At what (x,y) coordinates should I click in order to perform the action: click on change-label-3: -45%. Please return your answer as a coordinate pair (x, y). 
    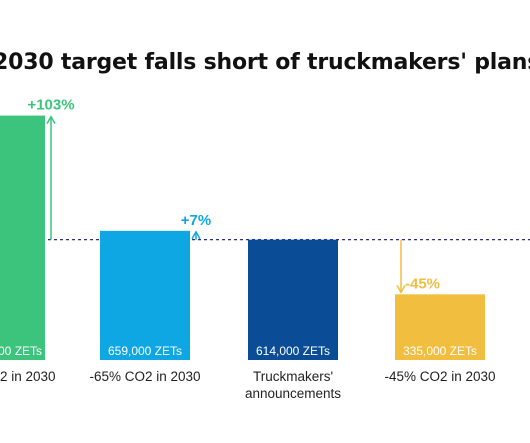
    Looking at the image, I should click on (422, 283).